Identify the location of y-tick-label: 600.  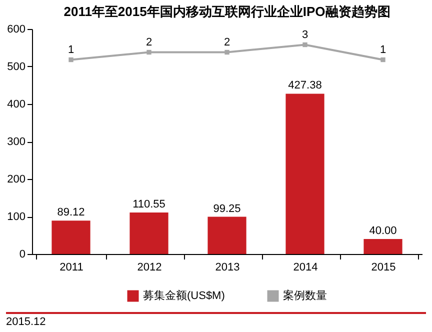
(16, 30).